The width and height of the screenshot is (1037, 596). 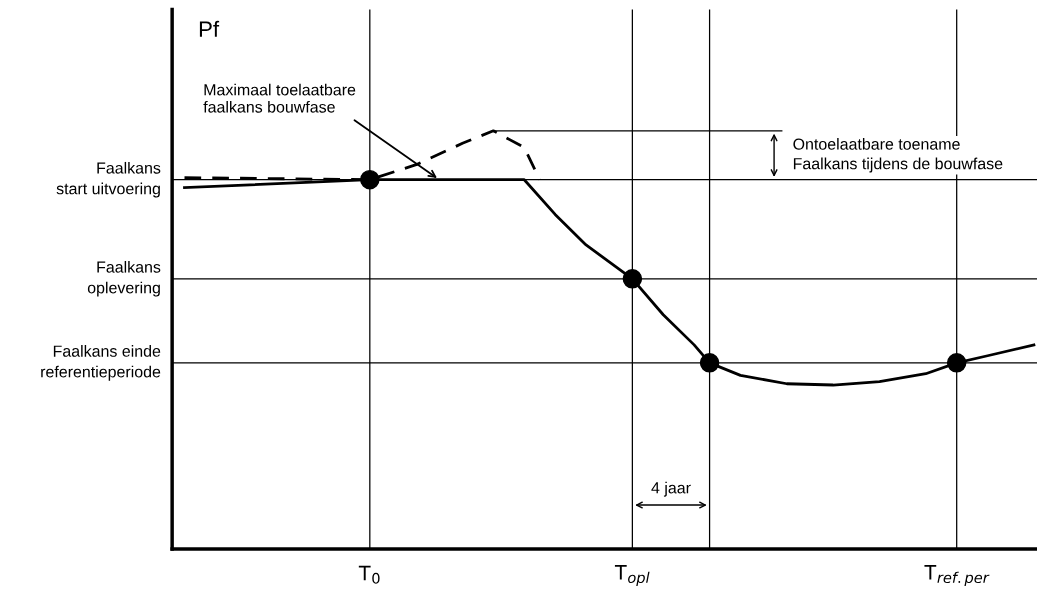 I want to click on ref-line-label: Faalkans oplevering, so click(x=124, y=279).